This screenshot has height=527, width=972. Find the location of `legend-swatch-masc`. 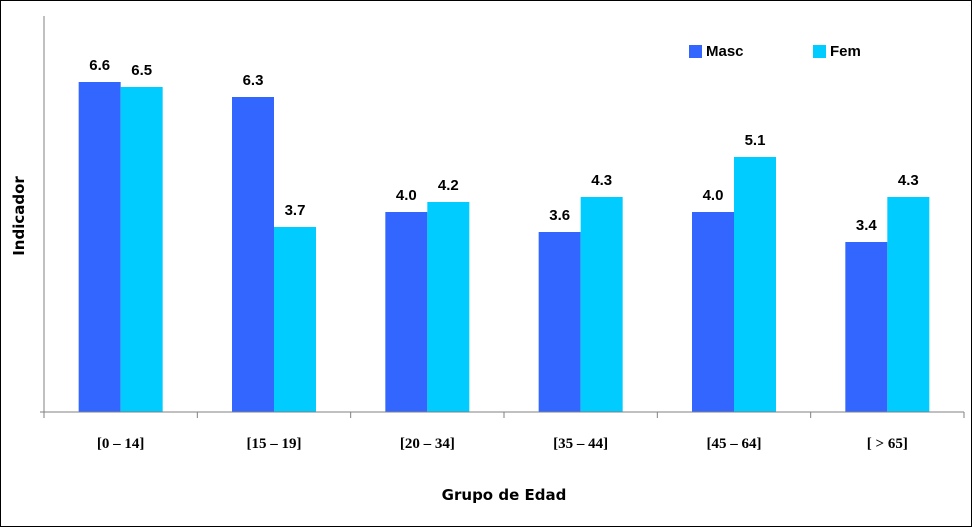

legend-swatch-masc is located at coordinates (695, 51).